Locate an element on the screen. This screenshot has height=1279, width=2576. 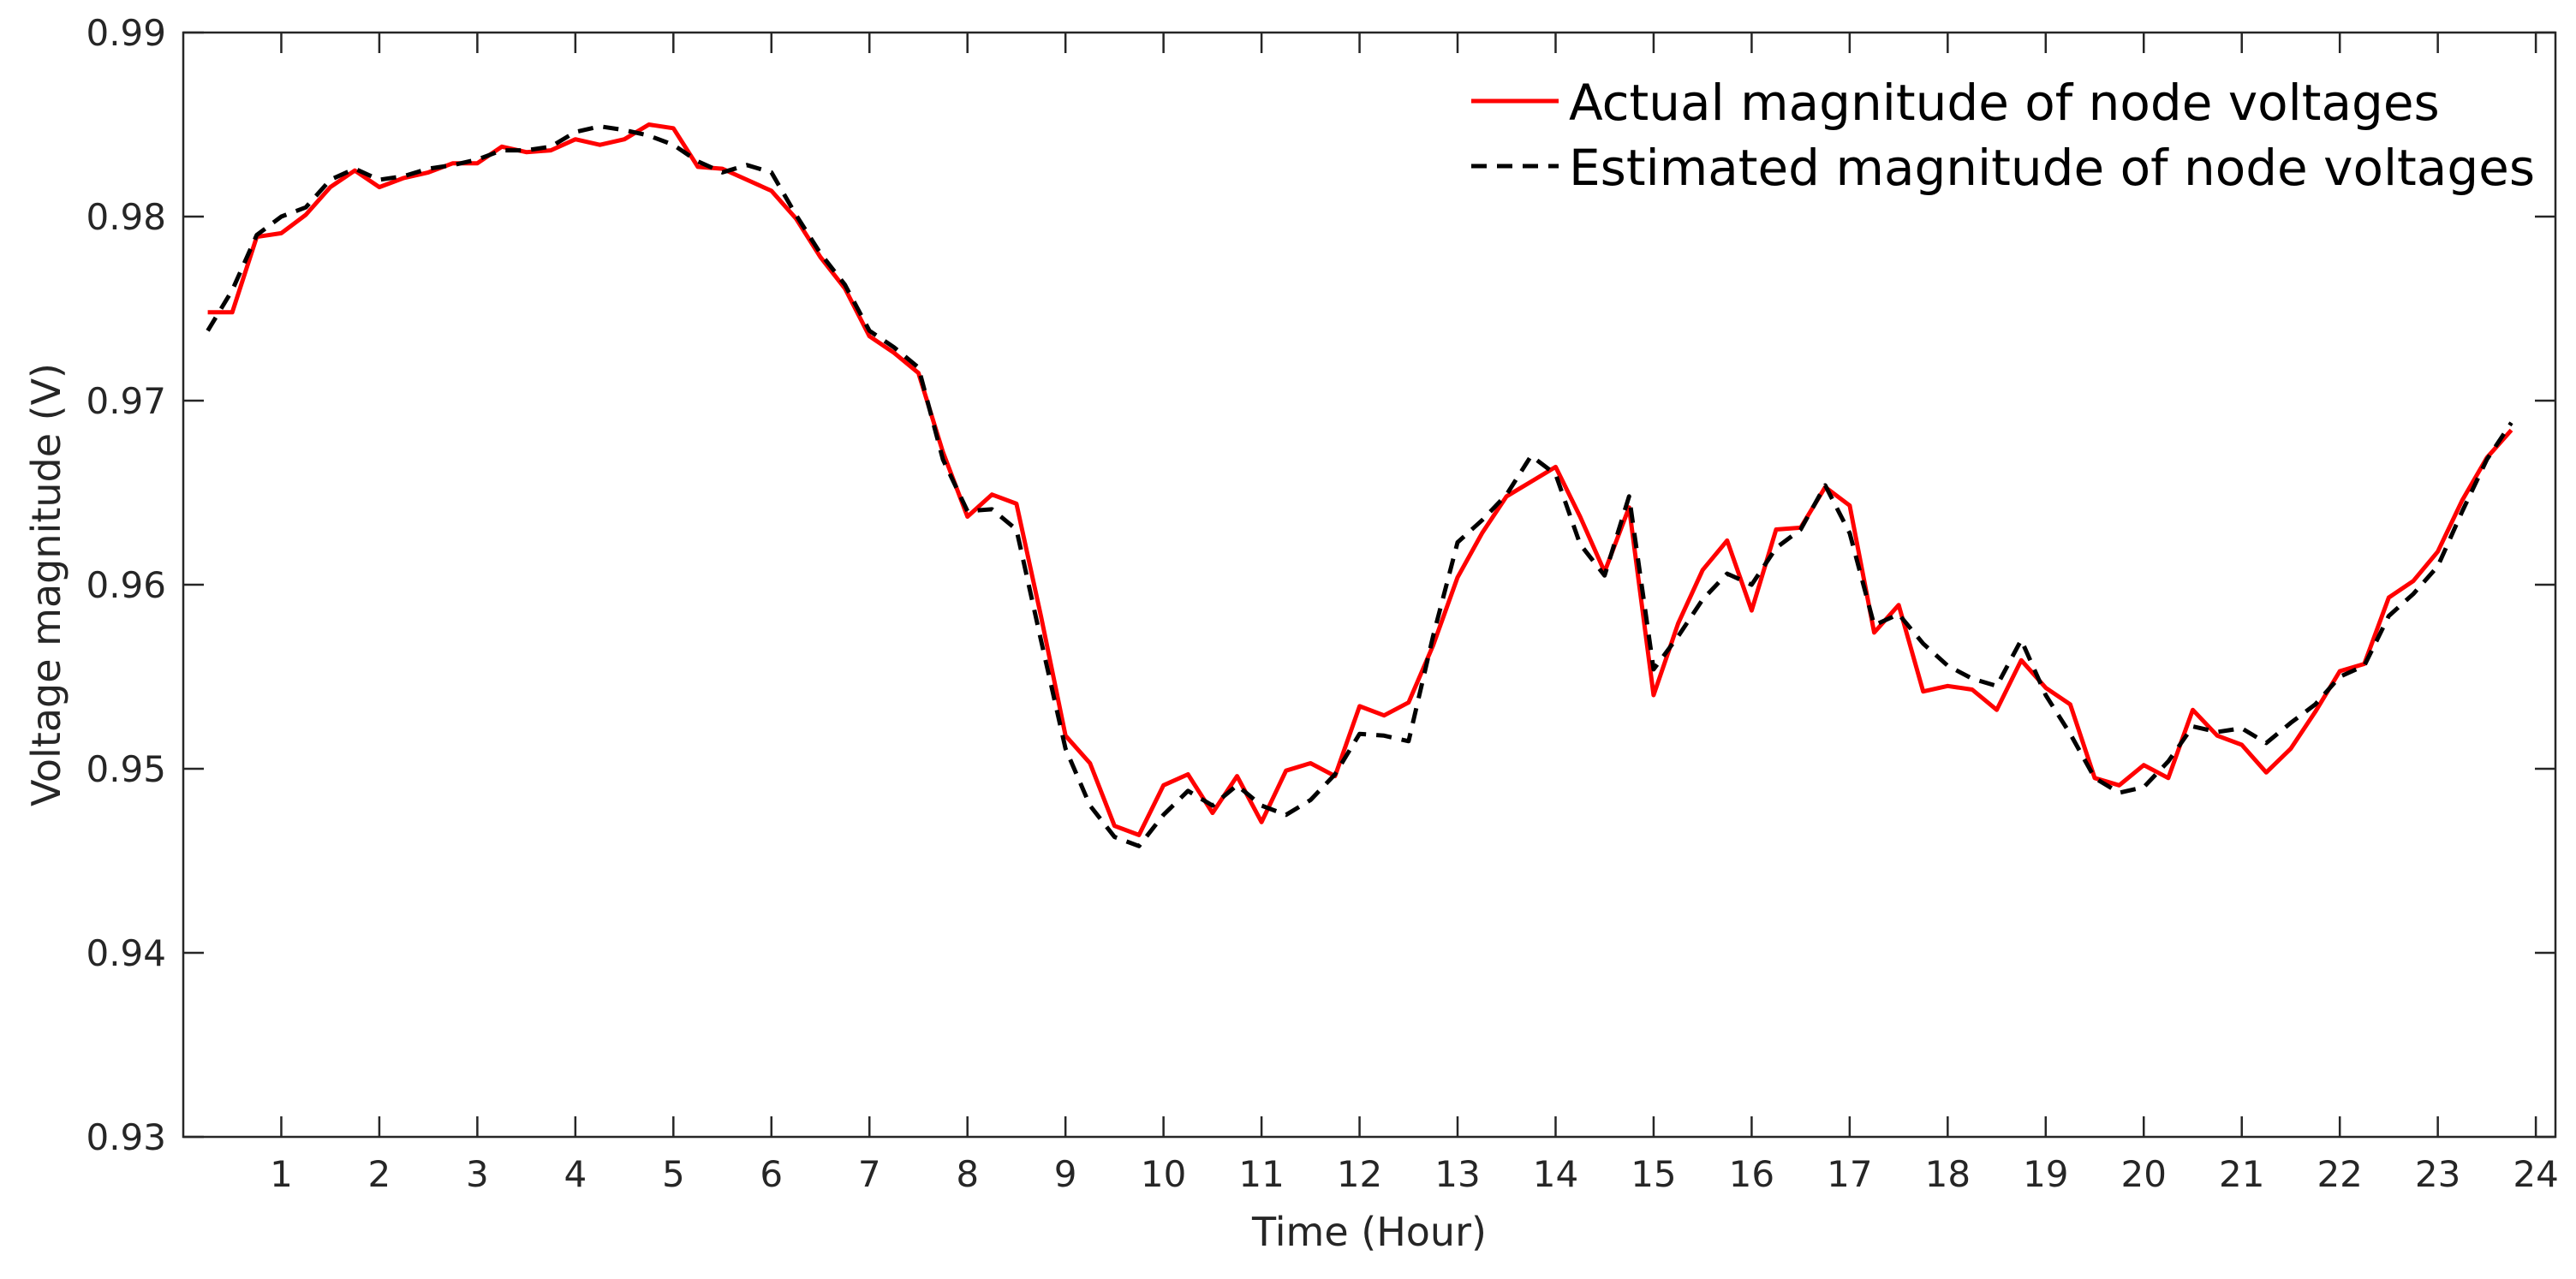
x-tick-label: 11 is located at coordinates (1261, 1174).